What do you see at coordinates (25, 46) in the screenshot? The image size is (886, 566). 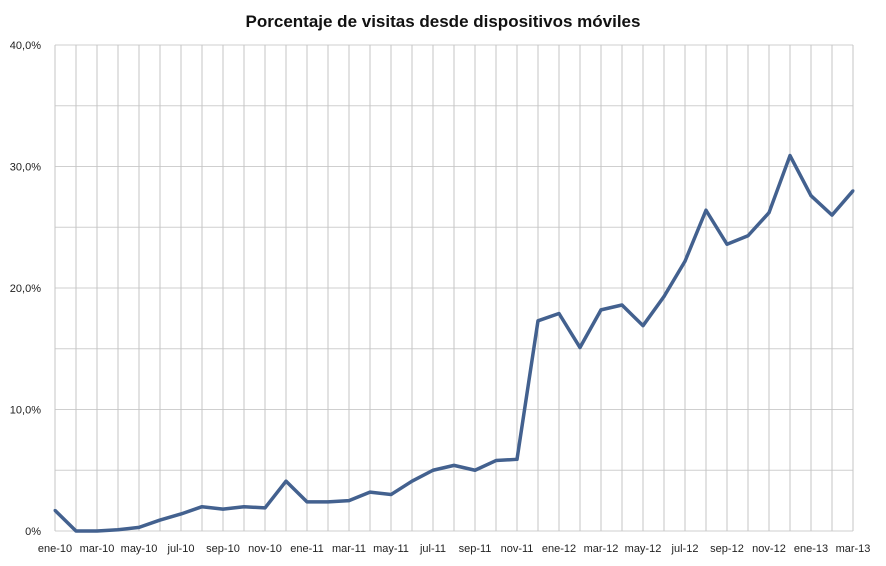 I see `y-tick-label: 40,0%` at bounding box center [25, 46].